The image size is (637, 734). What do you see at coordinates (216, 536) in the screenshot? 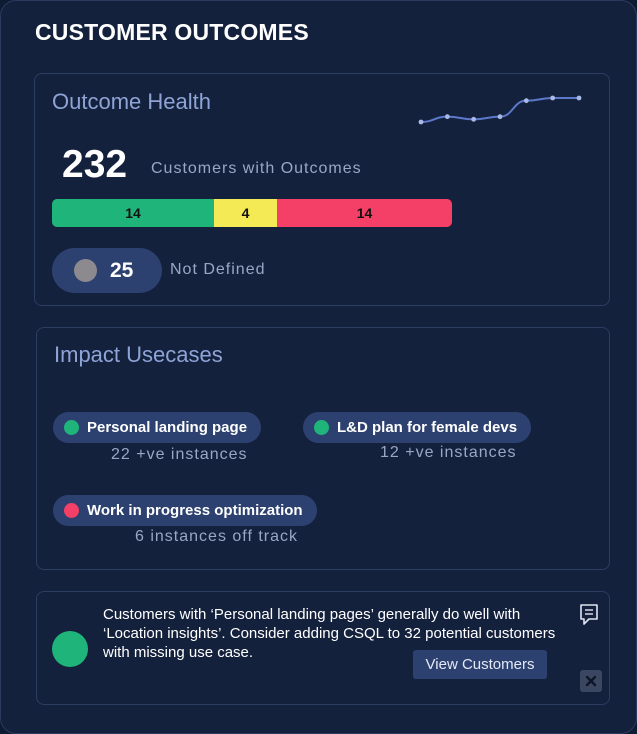
I see `usecase-instances: 6 instances off track` at bounding box center [216, 536].